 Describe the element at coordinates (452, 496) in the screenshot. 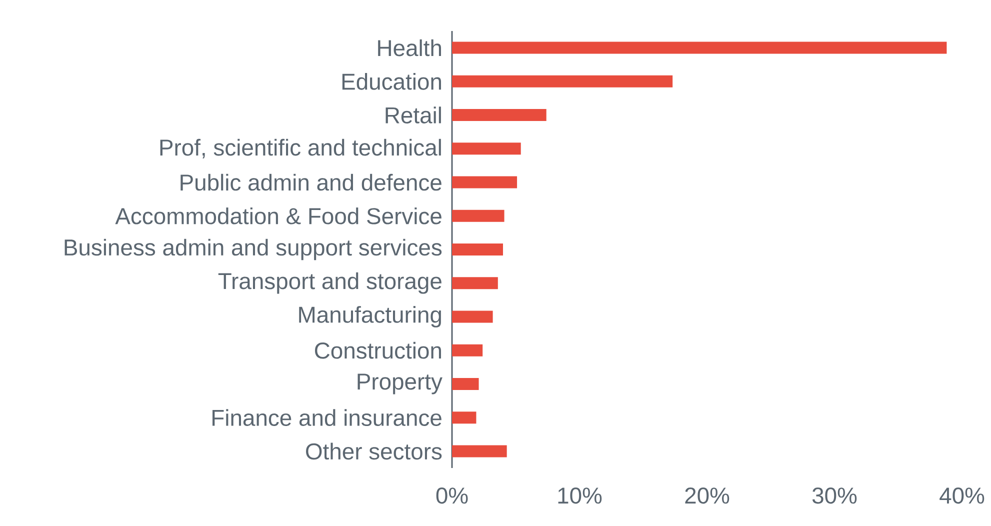

I see `x-tick-label: 0%` at that location.